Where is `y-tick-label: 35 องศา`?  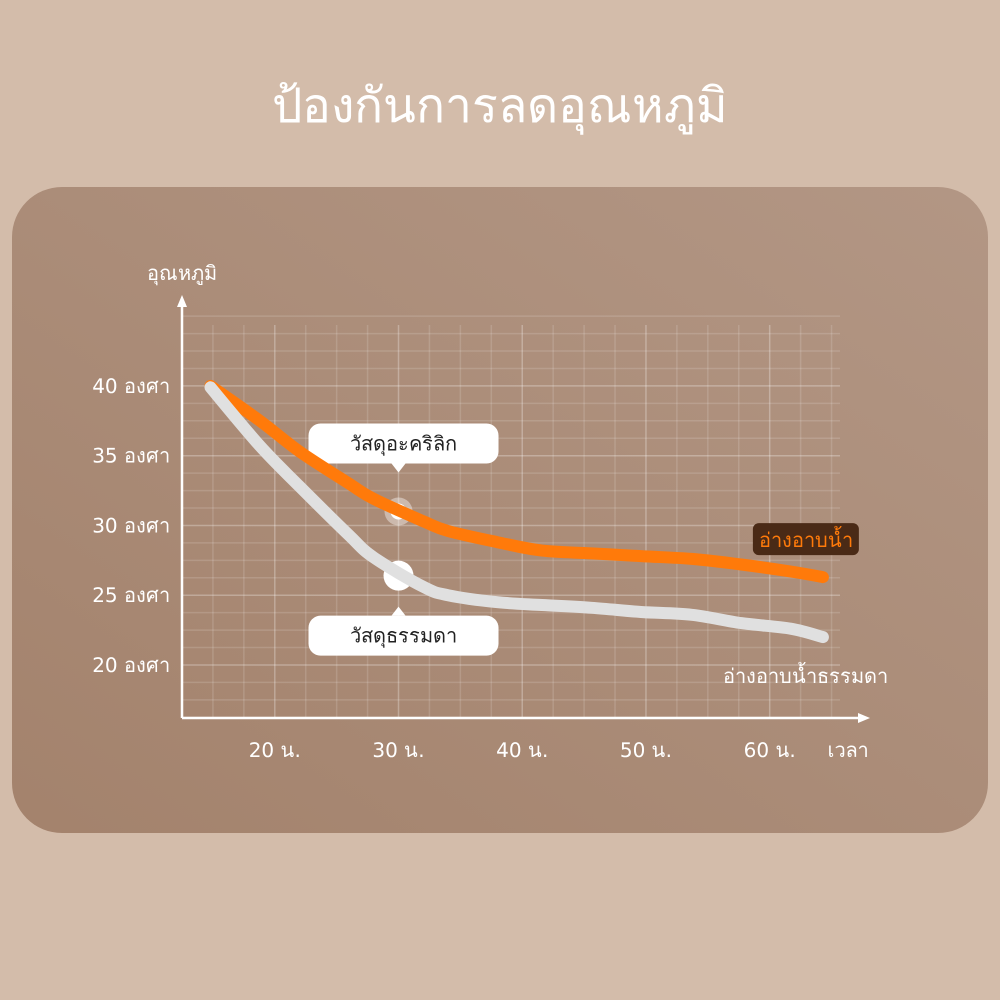 y-tick-label: 35 องศา is located at coordinates (131, 456).